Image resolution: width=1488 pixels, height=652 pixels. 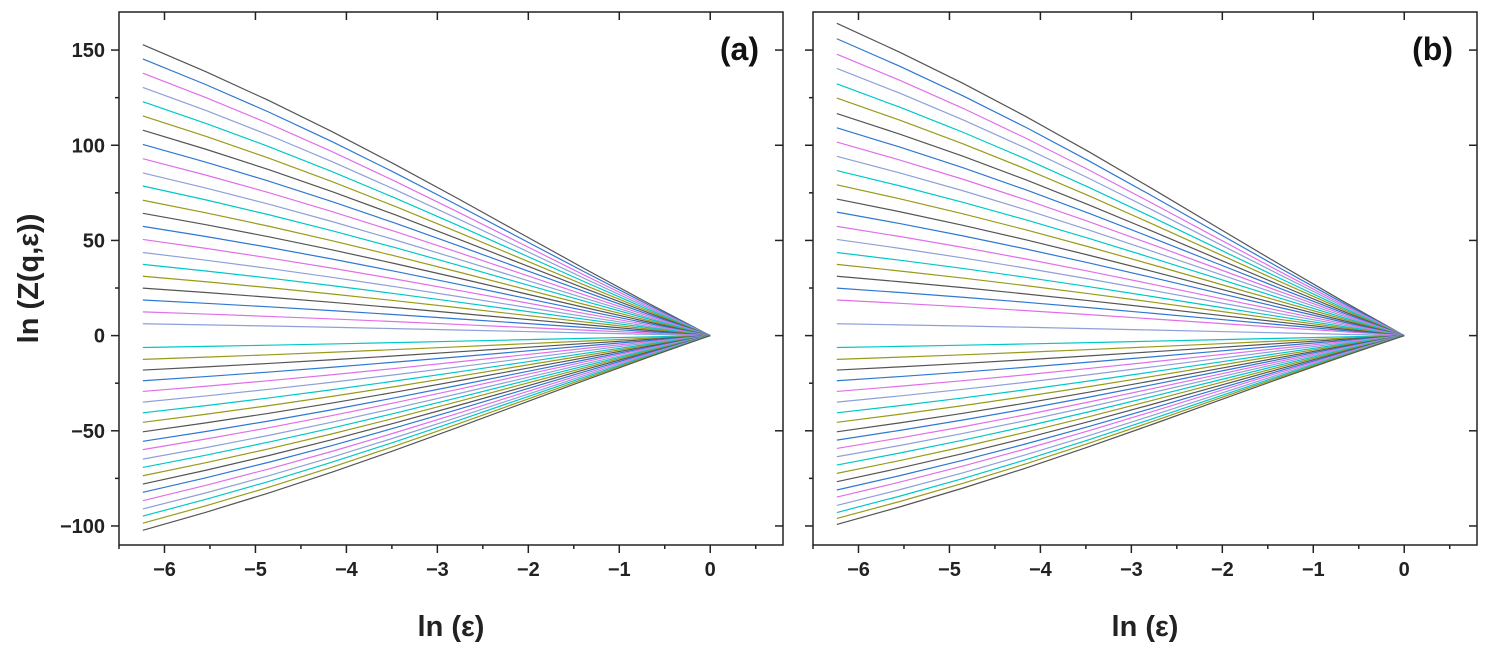 What do you see at coordinates (619, 570) in the screenshot?
I see `x-tick-label: −1` at bounding box center [619, 570].